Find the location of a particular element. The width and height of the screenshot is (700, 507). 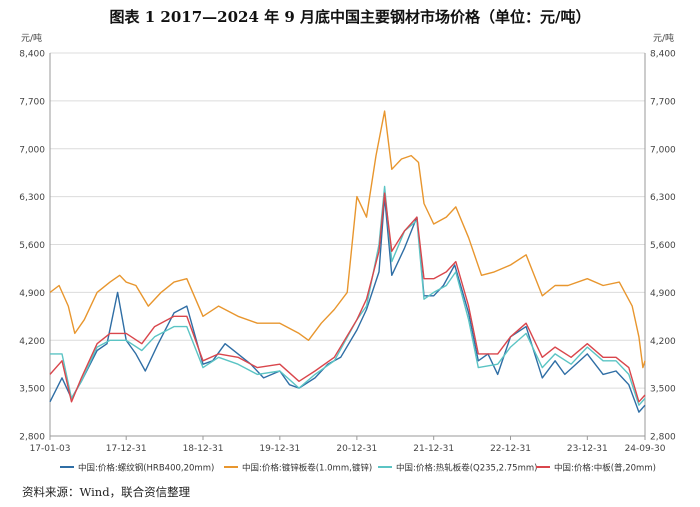

legend-label: 中国:价格:螺纹钢(HRB400,20mm) is located at coordinates (146, 468).